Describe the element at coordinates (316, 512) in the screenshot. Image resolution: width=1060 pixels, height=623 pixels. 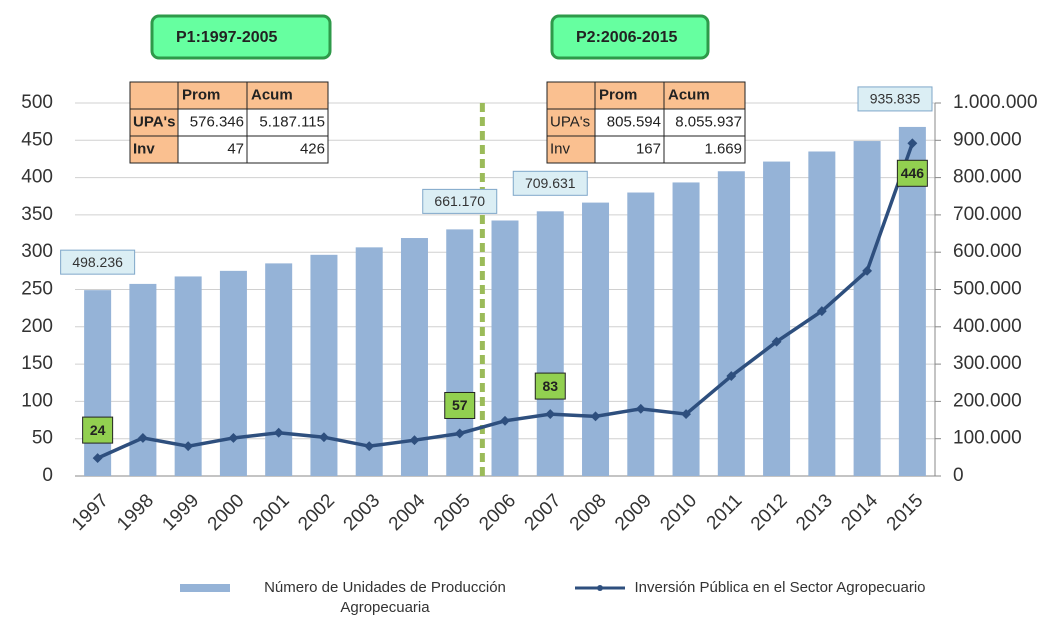
I see `x-tick-label: 2002` at that location.